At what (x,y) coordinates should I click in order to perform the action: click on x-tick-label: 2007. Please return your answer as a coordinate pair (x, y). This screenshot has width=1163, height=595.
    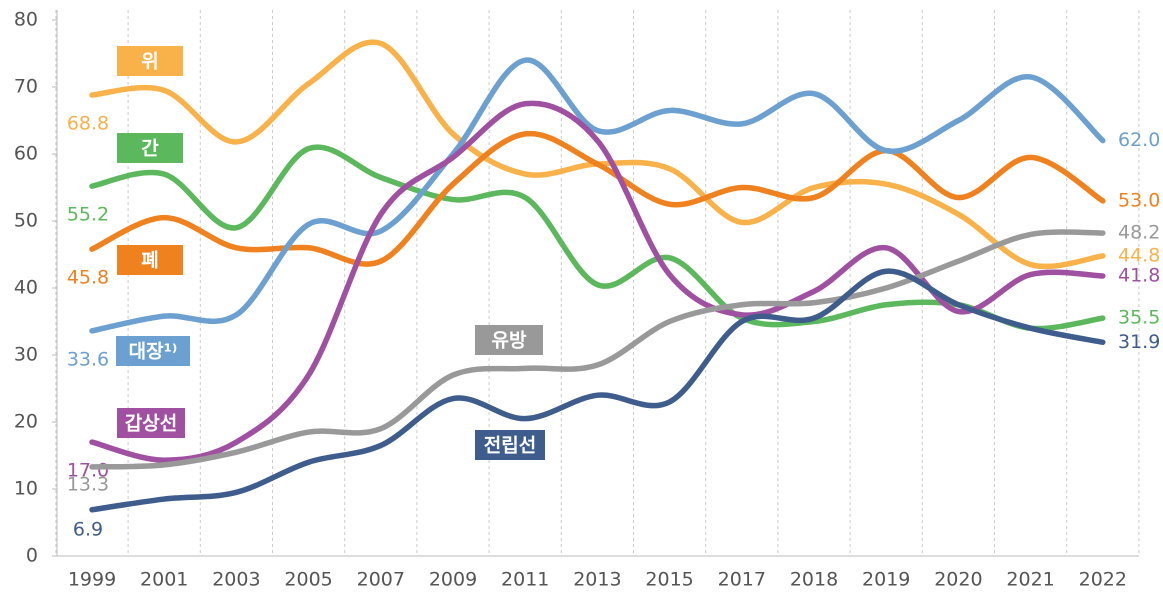
    Looking at the image, I should click on (381, 580).